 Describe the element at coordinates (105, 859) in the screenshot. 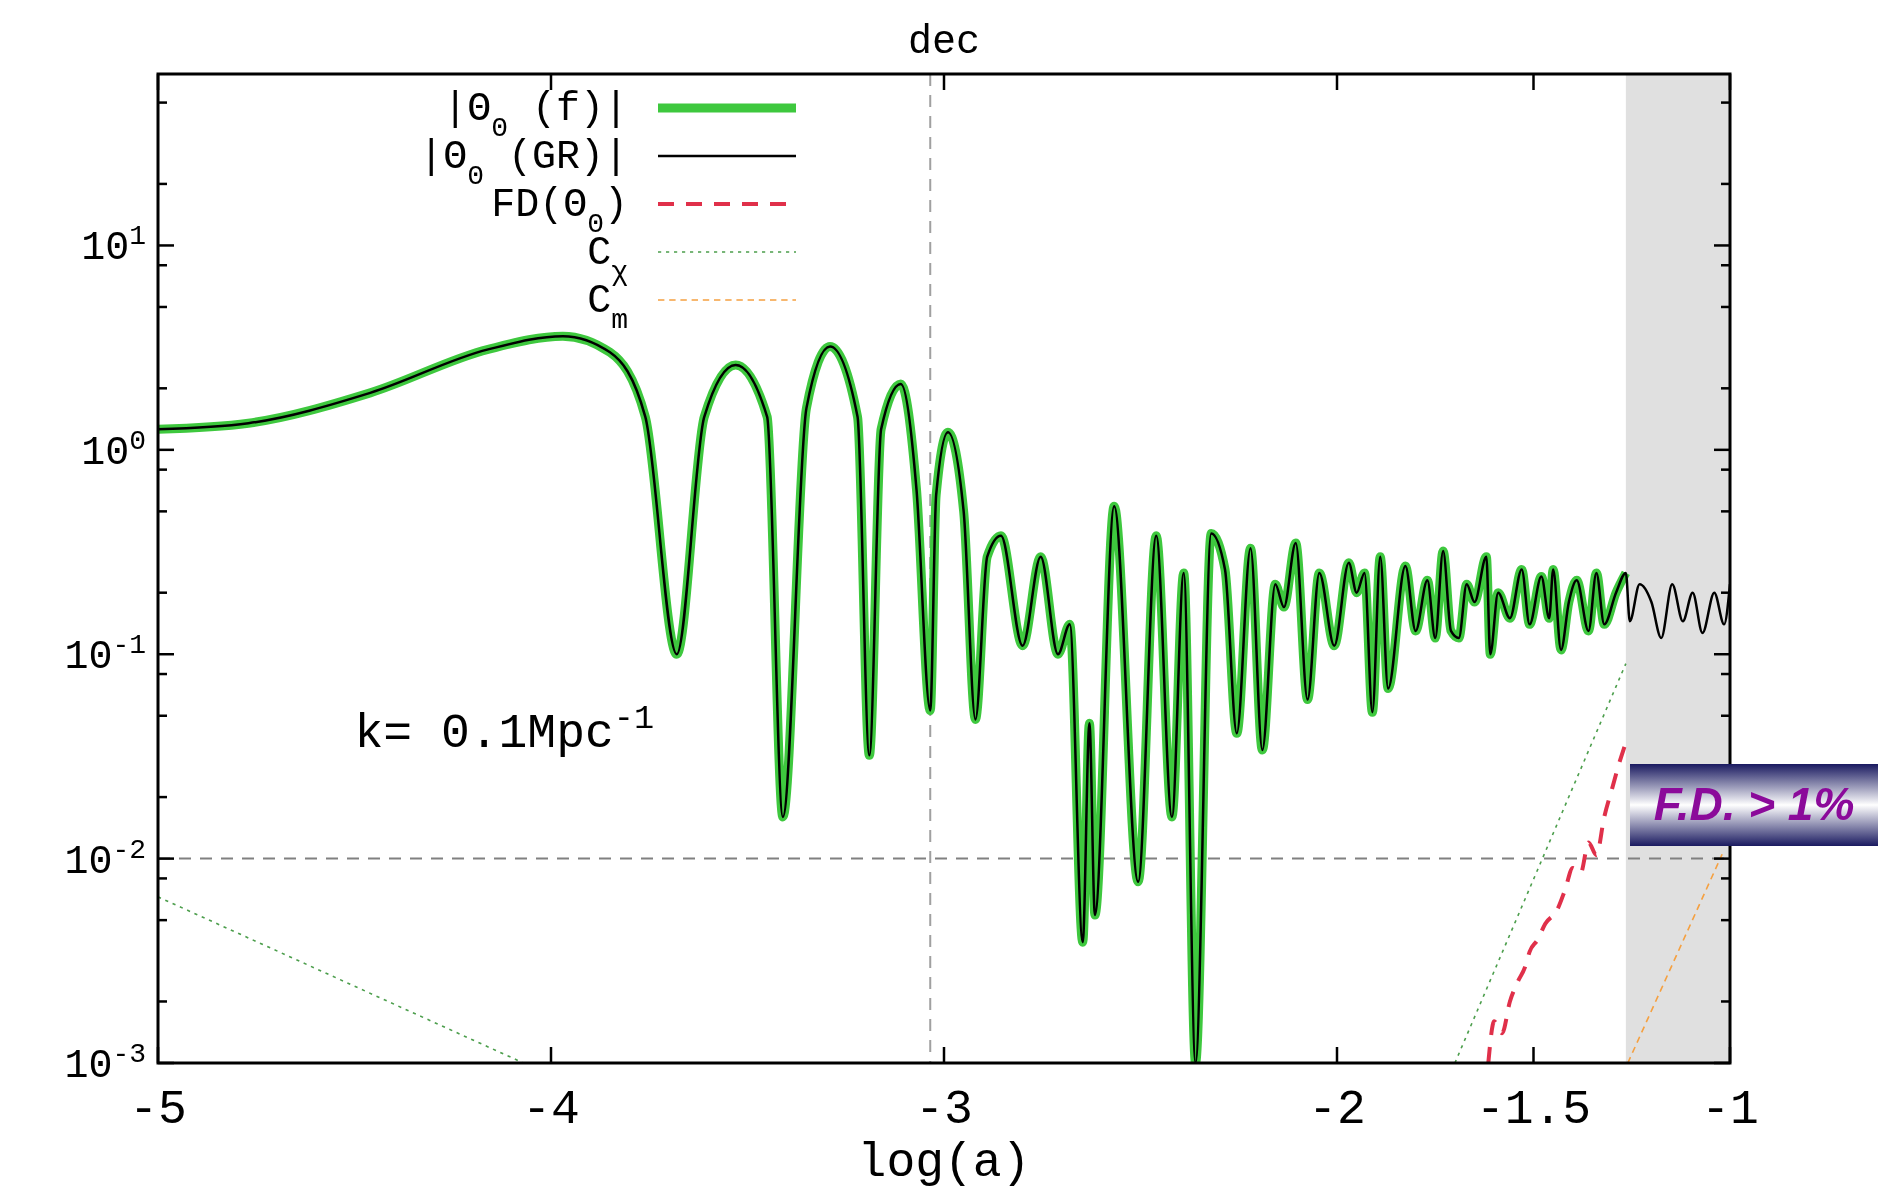

I see `y-tick-label: 10$^{-2}$` at that location.